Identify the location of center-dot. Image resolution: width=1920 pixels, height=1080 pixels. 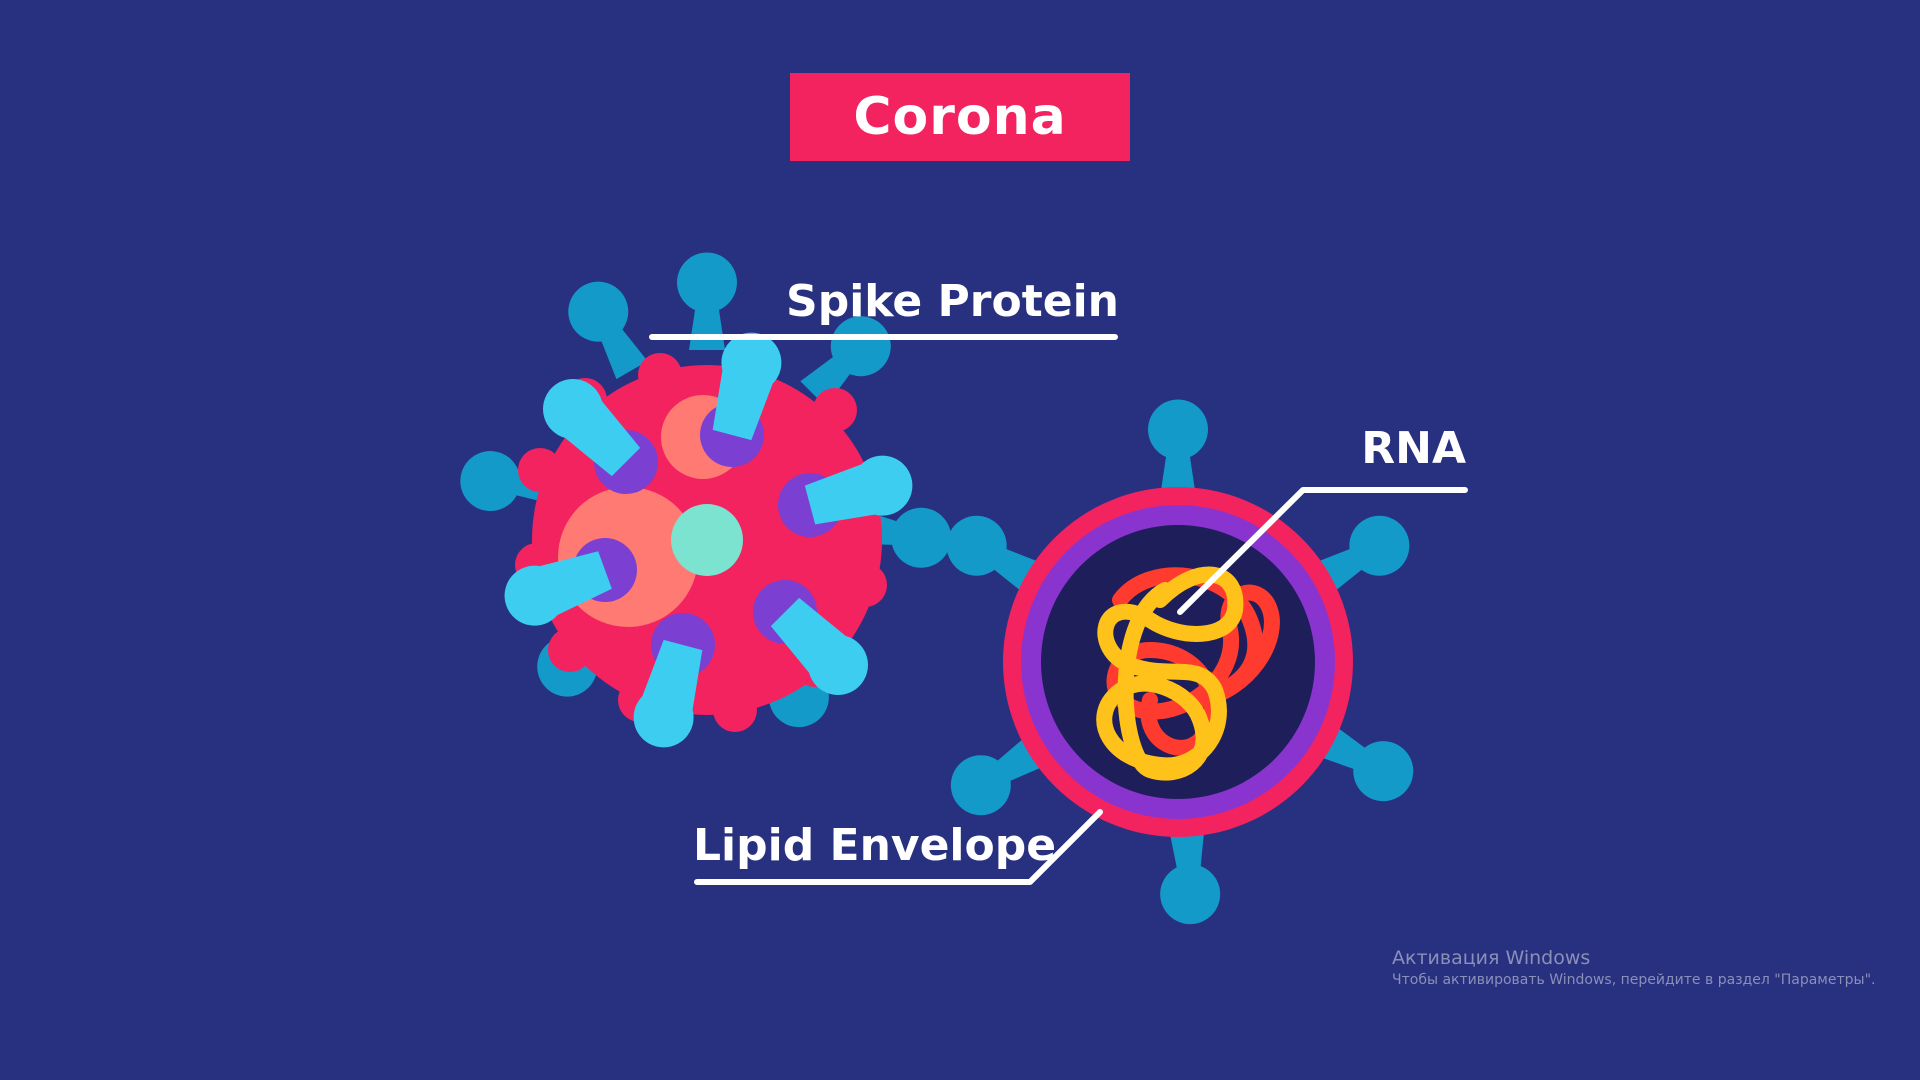
(707, 540).